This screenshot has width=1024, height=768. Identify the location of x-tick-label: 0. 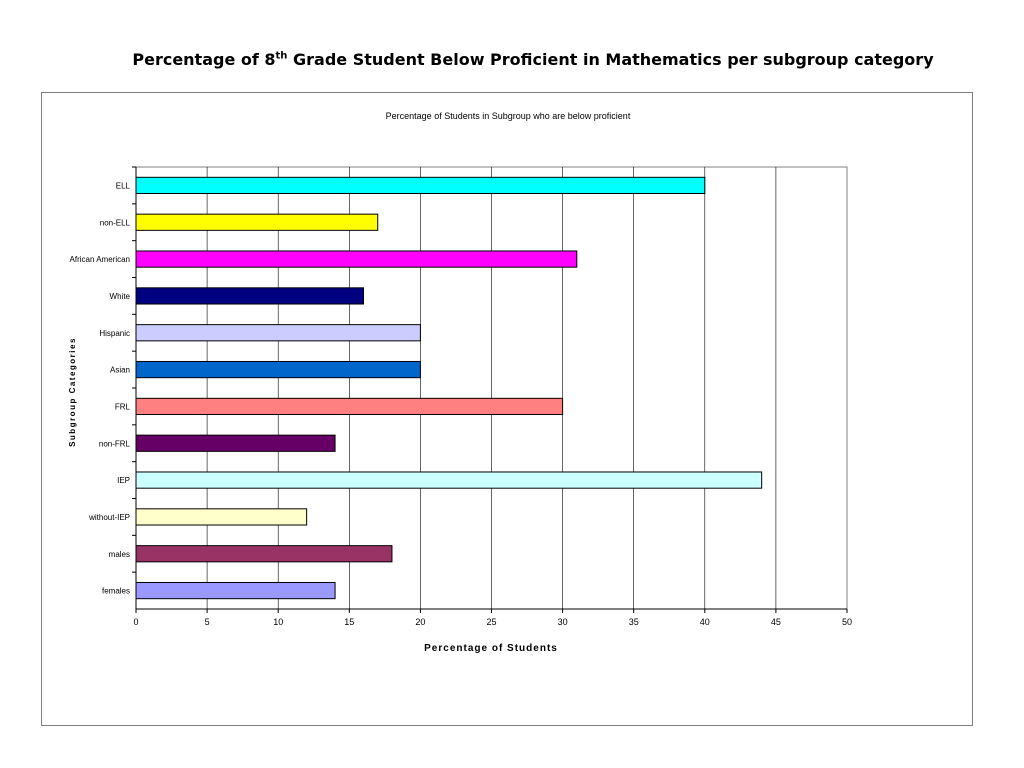
(135, 622).